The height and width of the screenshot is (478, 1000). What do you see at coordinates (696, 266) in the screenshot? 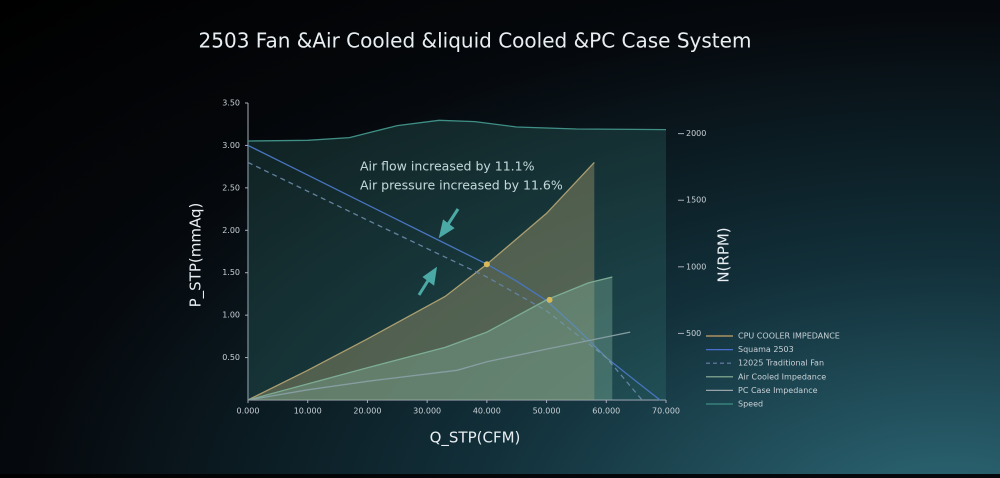
I see `y2-tick-label: 1000` at bounding box center [696, 266].